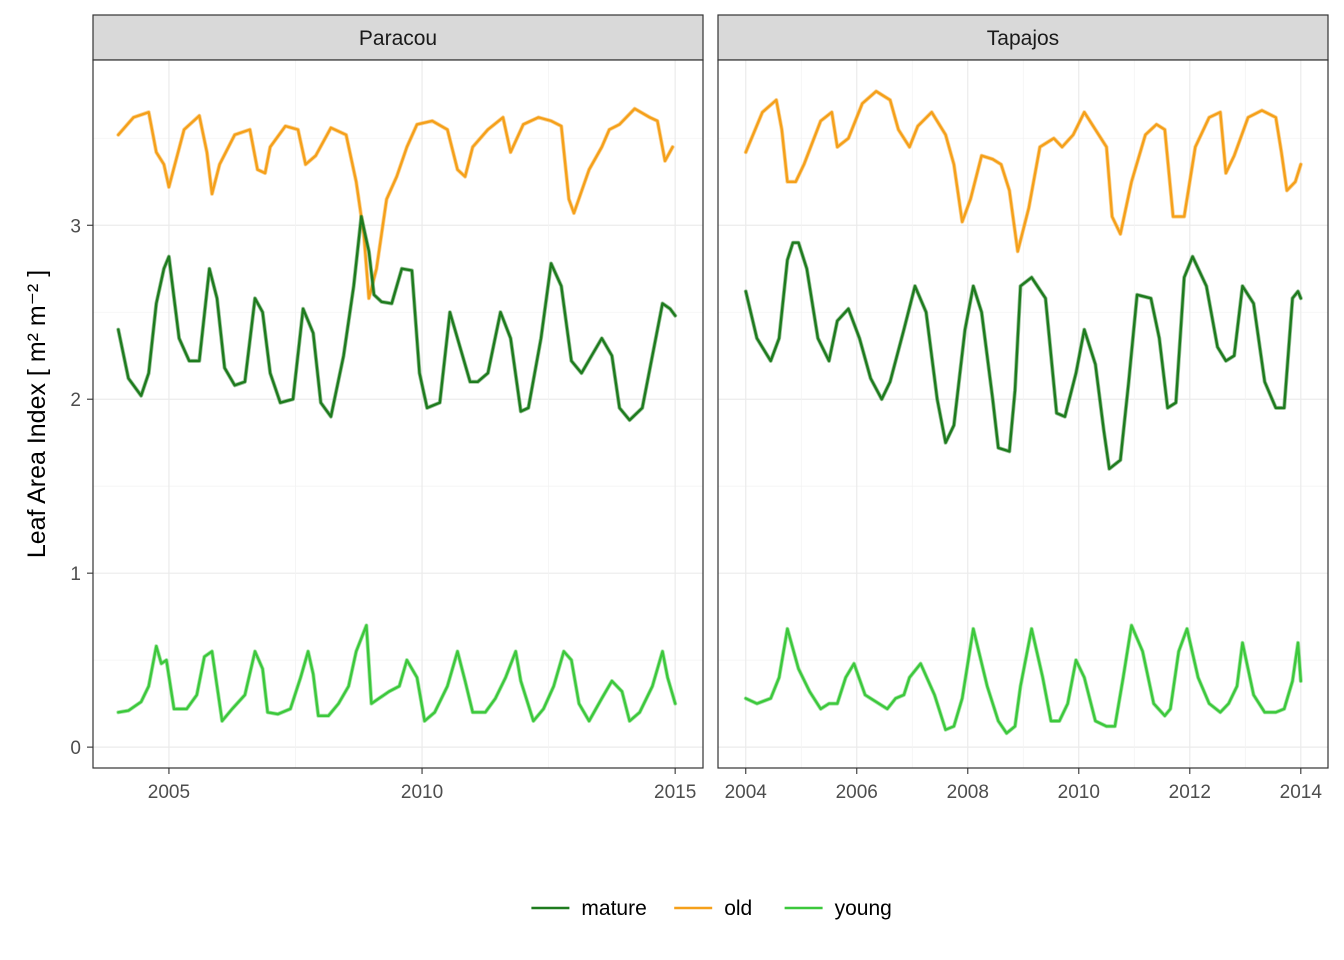 This screenshot has width=1344, height=960. What do you see at coordinates (613, 908) in the screenshot?
I see `legend-label-mature: mature` at bounding box center [613, 908].